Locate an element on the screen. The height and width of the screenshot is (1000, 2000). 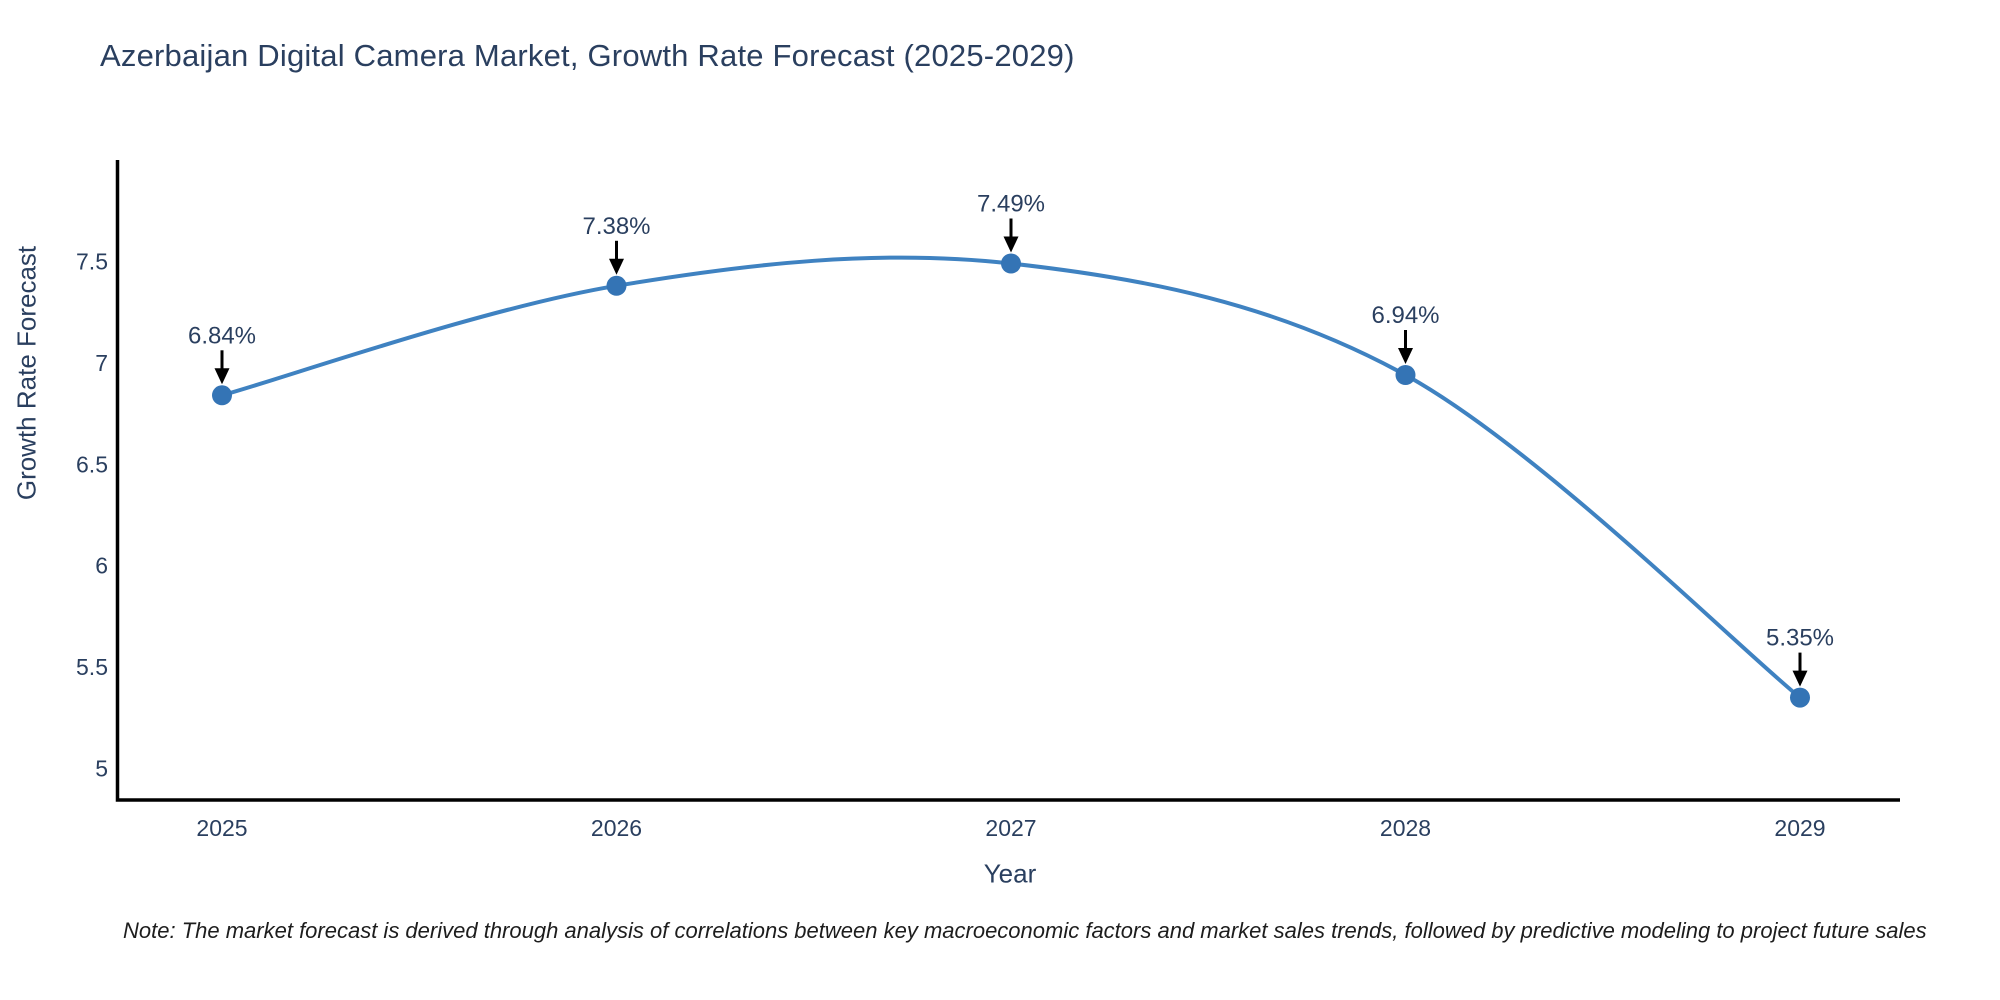
x-axis-tick-label: 2029 is located at coordinates (1799, 828).